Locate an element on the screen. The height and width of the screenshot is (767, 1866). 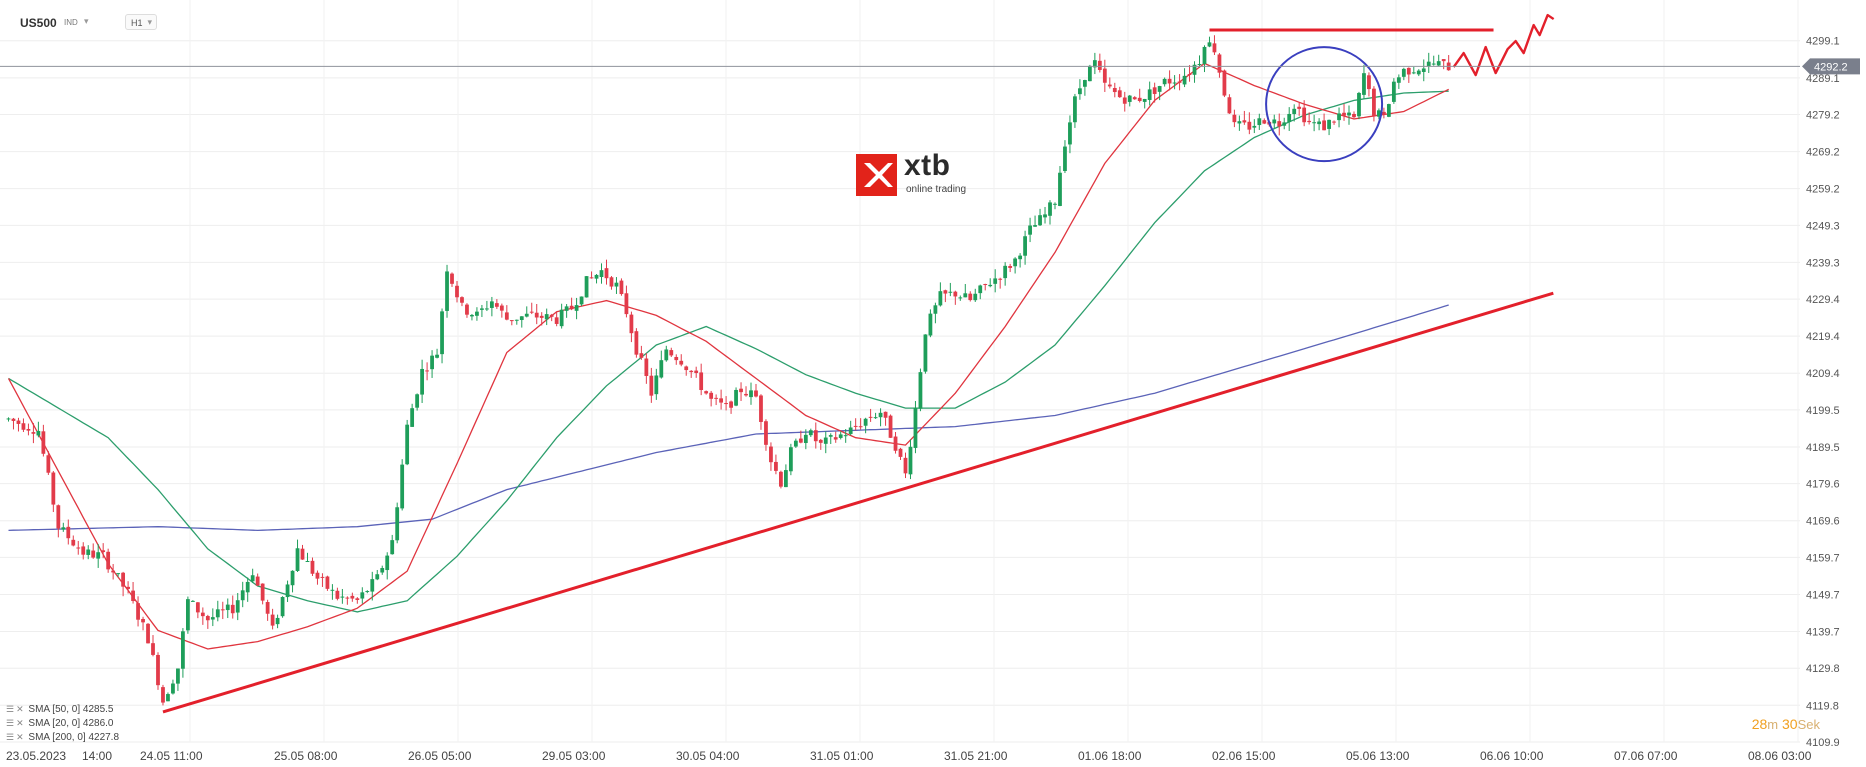
timeframe-selector: H1 ▾ is located at coordinates (141, 22).